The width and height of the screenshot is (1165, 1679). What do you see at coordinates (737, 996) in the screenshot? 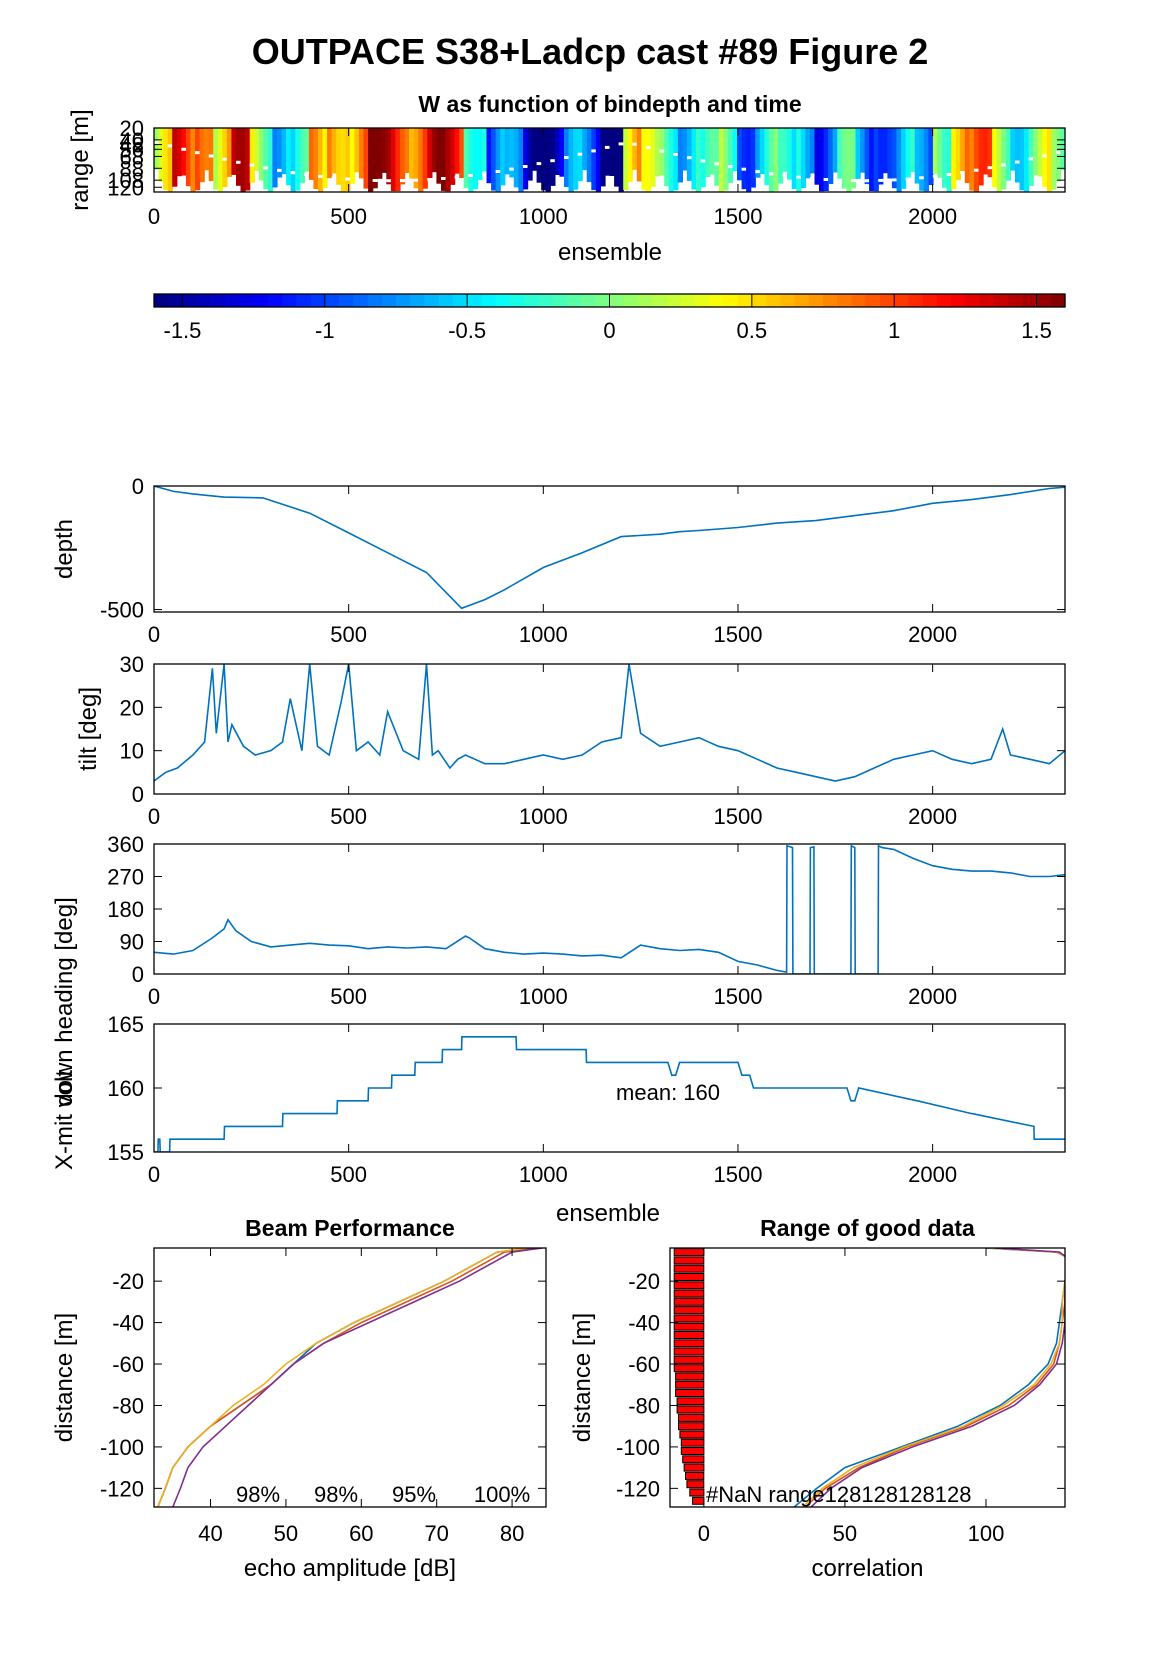
I see `heading-xtick-label: 1500` at bounding box center [737, 996].